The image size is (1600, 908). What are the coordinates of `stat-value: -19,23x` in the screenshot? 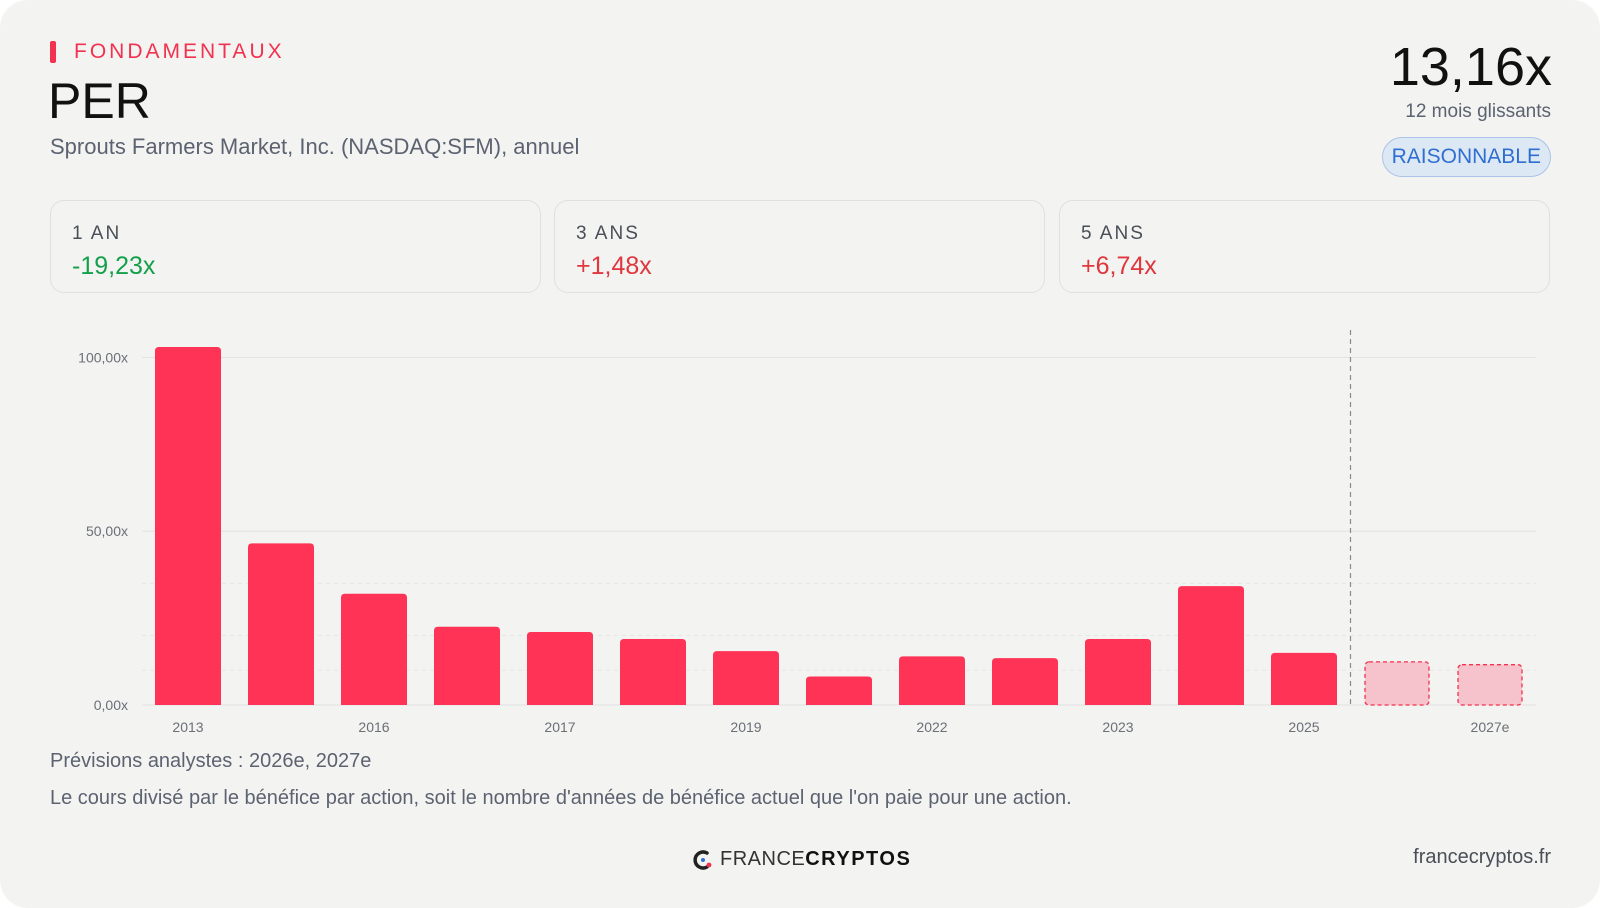 It's located at (114, 266).